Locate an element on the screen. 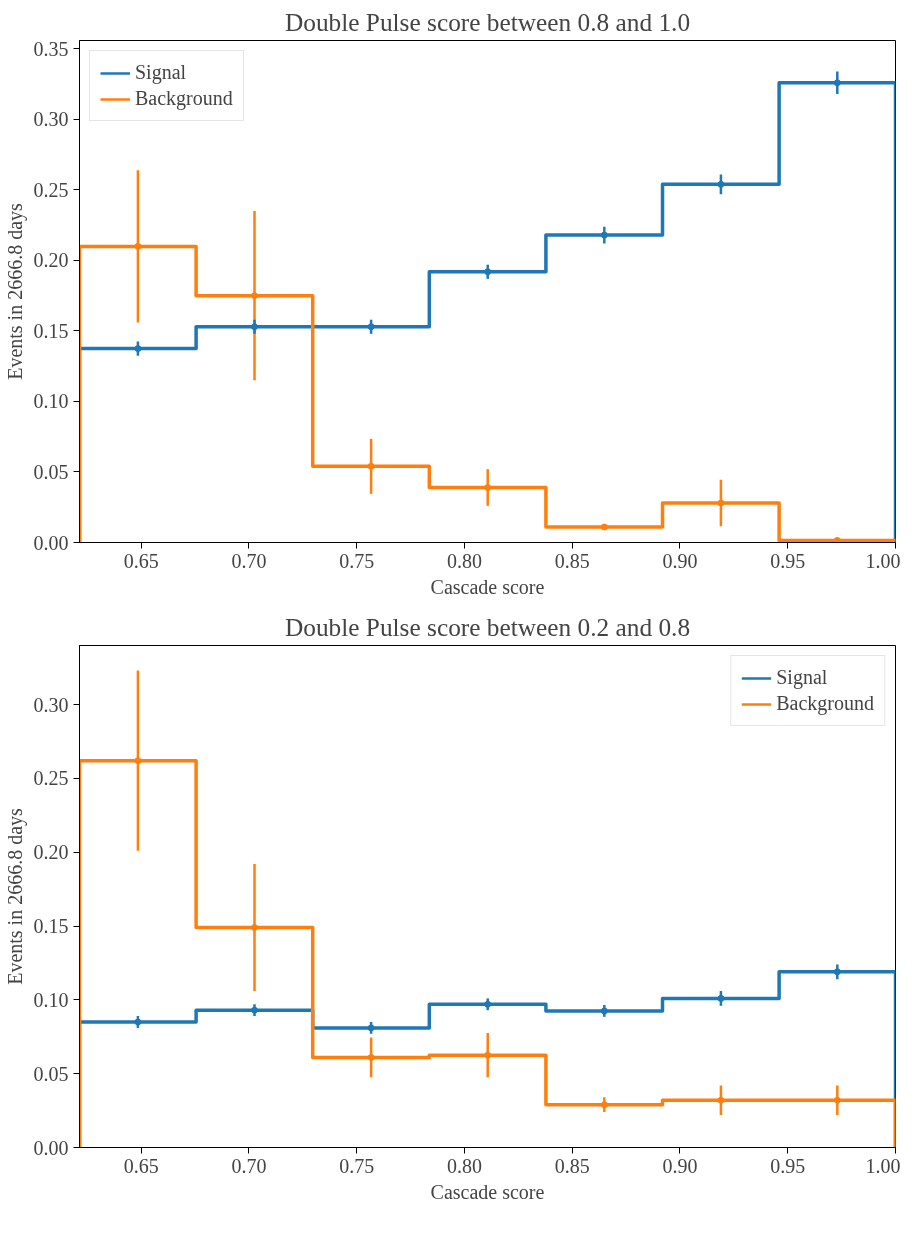  y-tick-label: 0.35 is located at coordinates (51, 48).